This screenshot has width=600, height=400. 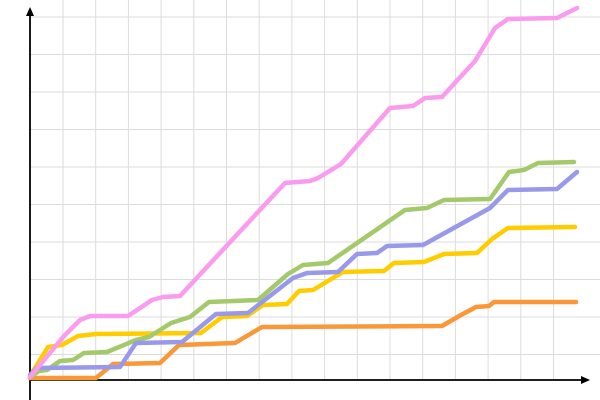 I want to click on y-axis-arrow-icon, so click(x=30, y=11).